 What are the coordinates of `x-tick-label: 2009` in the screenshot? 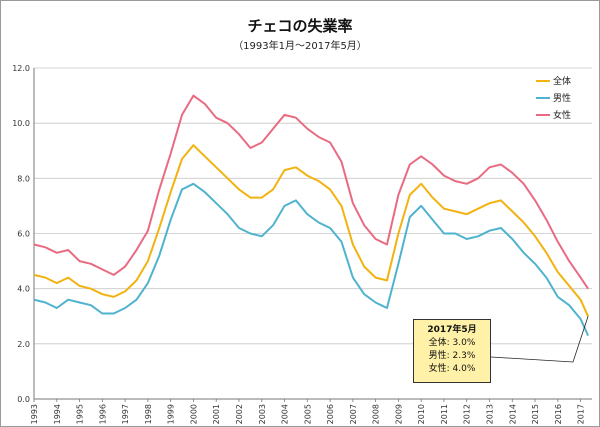 It's located at (398, 414).